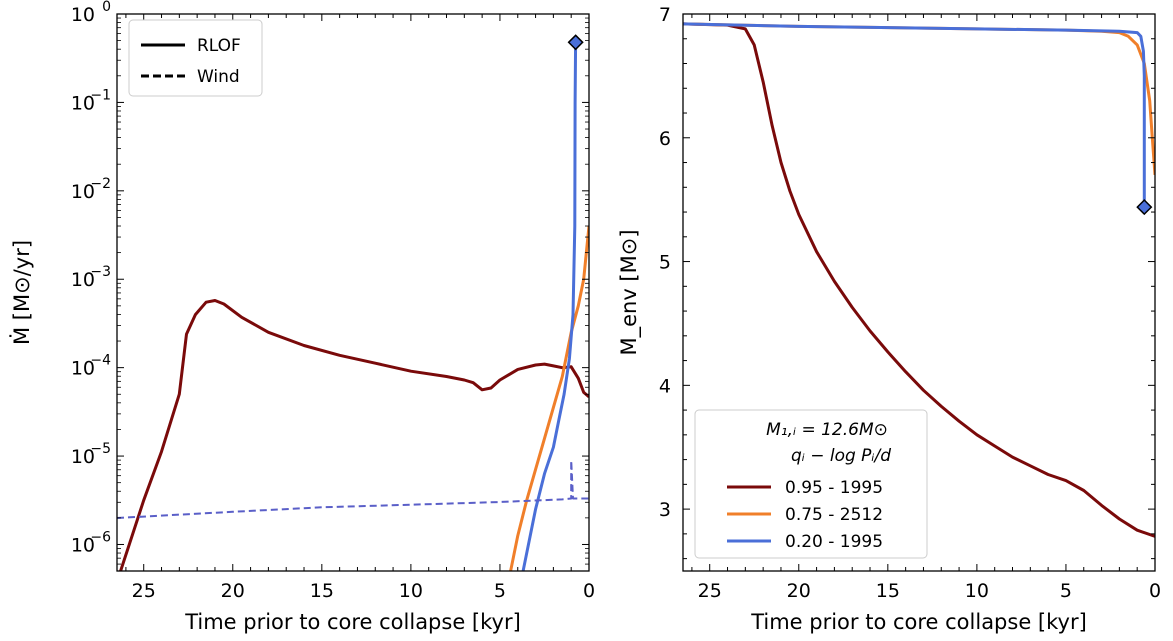  I want to click on legend-label: 0.20 - 1995, so click(834, 542).